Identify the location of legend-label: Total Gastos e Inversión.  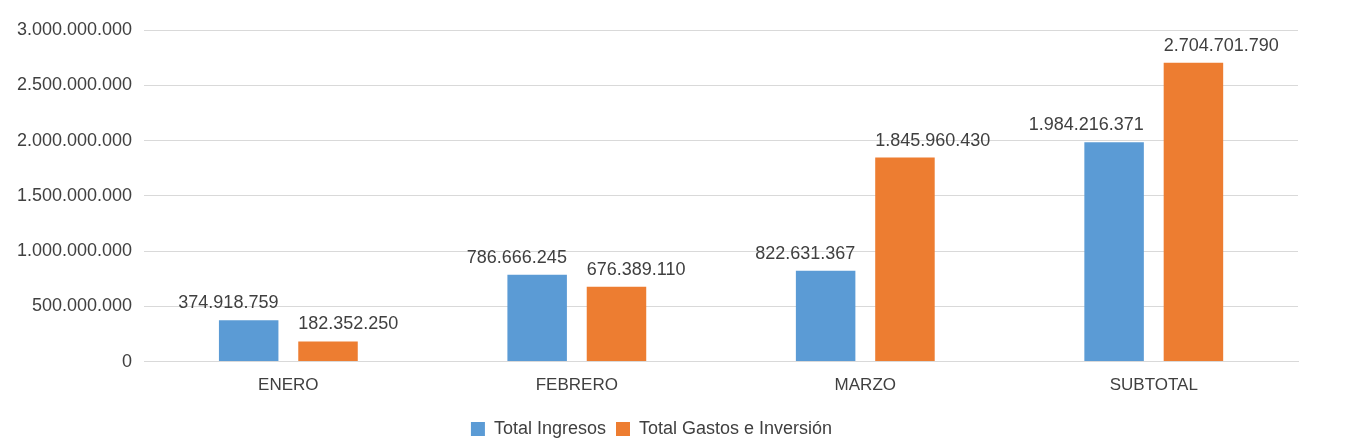
(735, 427).